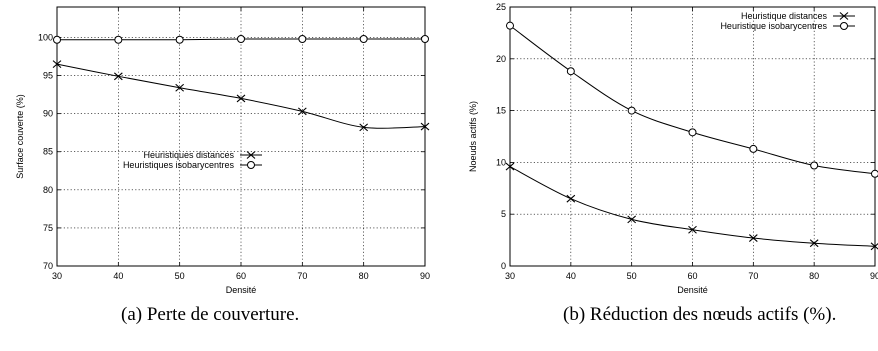 The image size is (878, 351). I want to click on y-tick-label: 25, so click(501, 7).